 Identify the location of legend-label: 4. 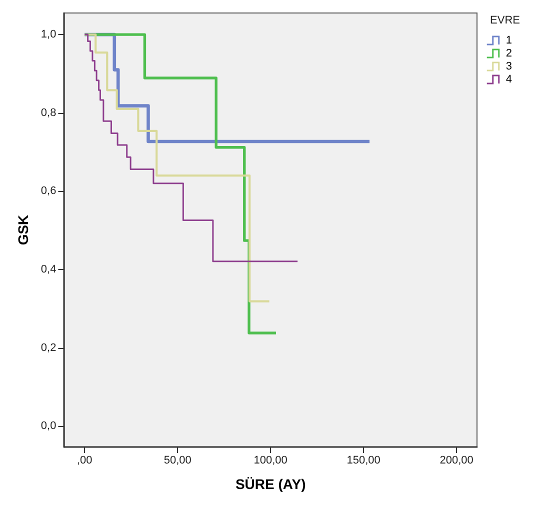
(509, 80).